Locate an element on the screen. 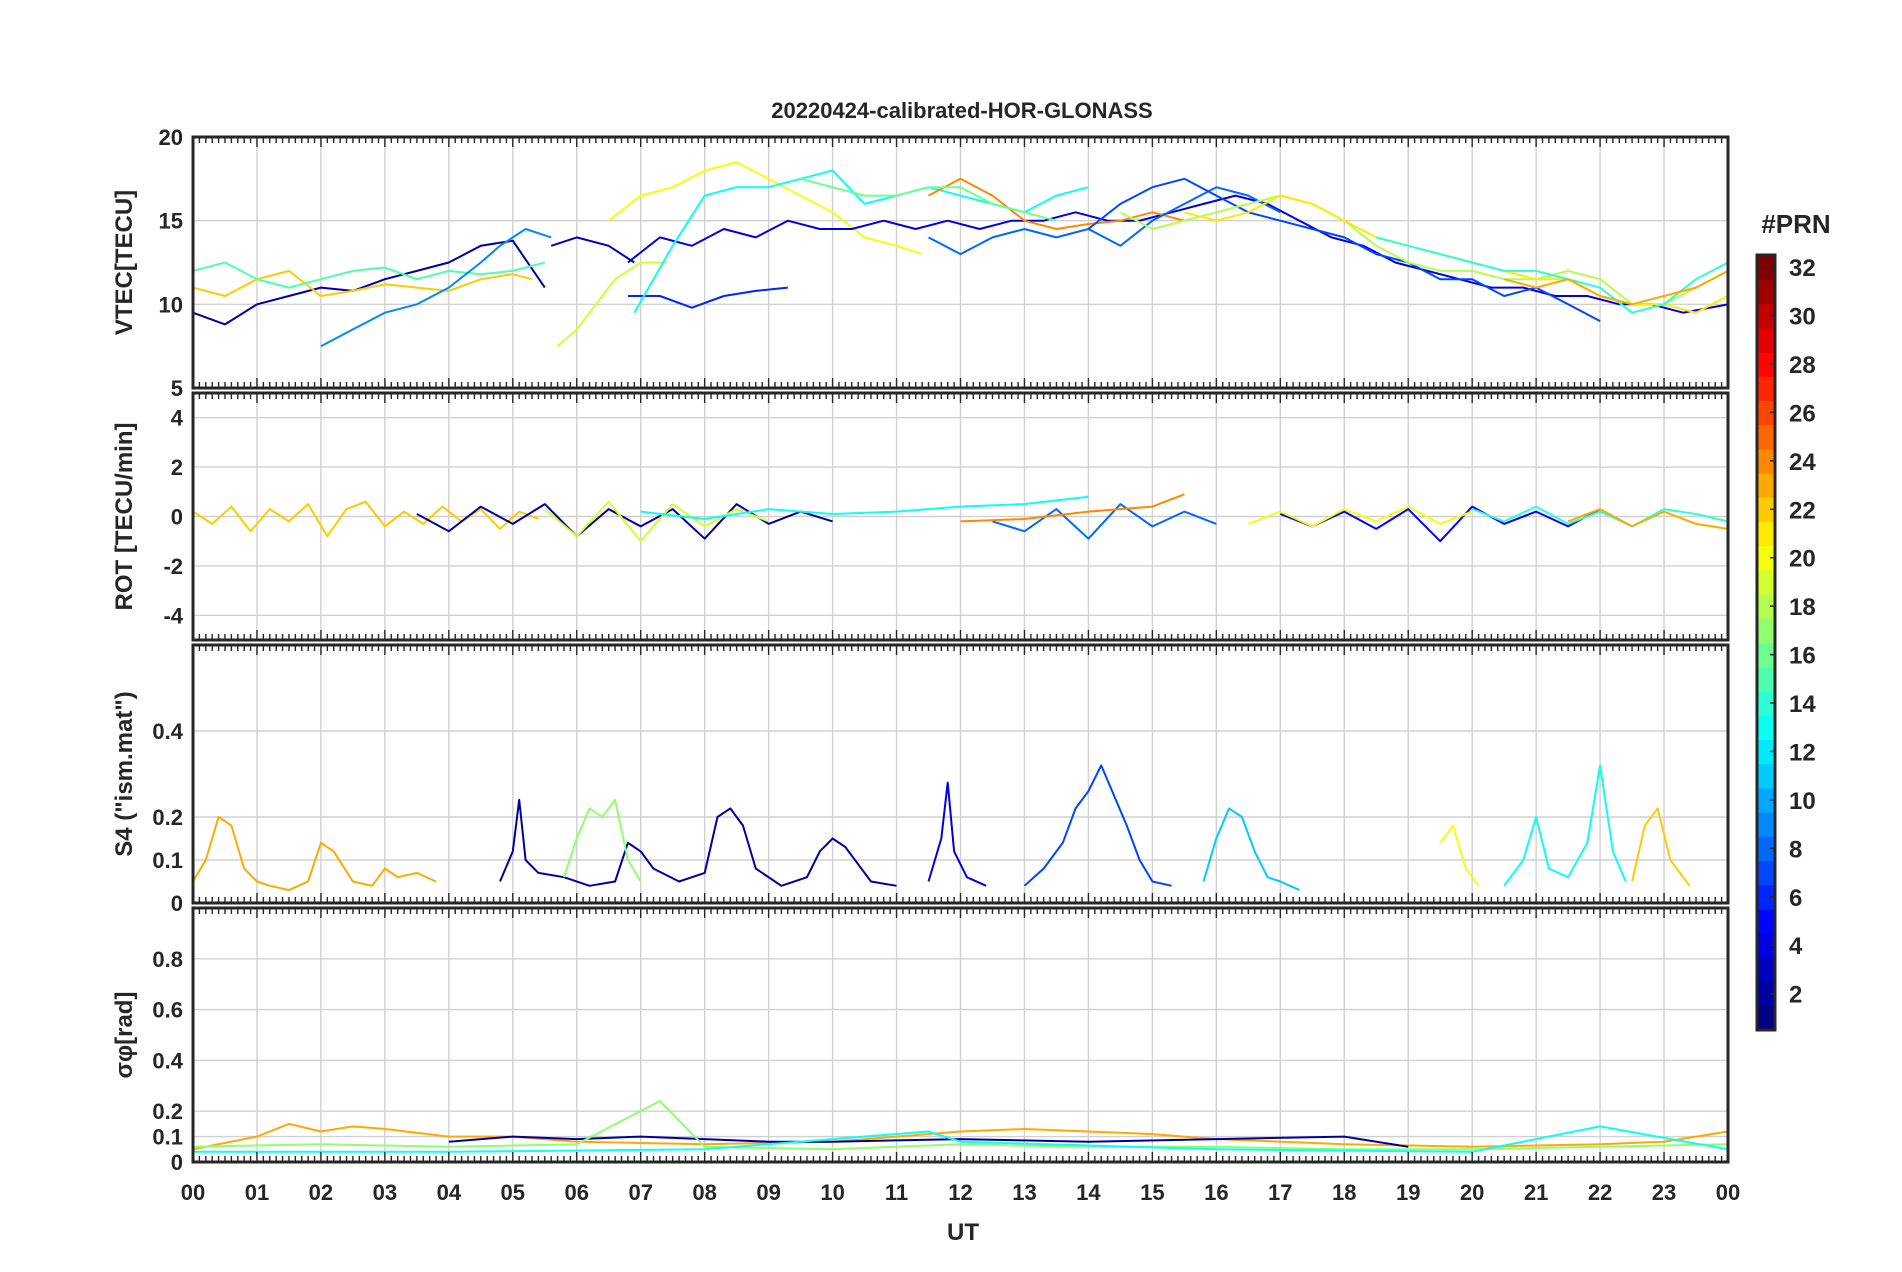  x-tick-label: 11 is located at coordinates (896, 1192).